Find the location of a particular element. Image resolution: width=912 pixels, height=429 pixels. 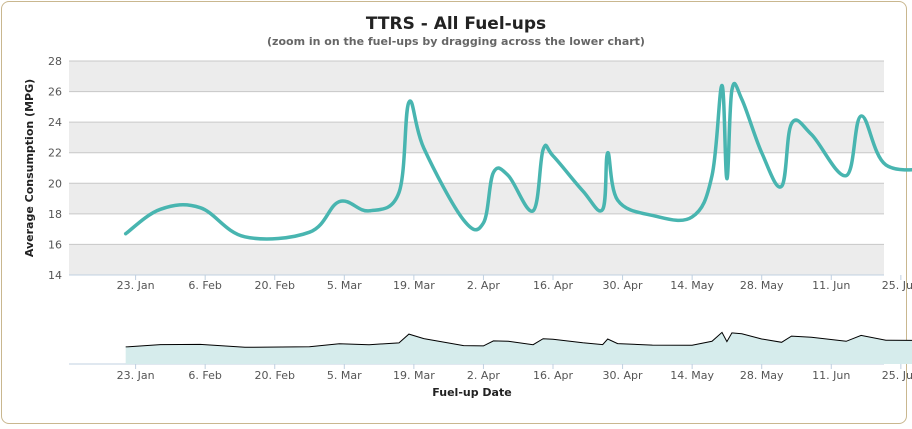

navigator-tick-label: 5. Mar is located at coordinates (344, 375).